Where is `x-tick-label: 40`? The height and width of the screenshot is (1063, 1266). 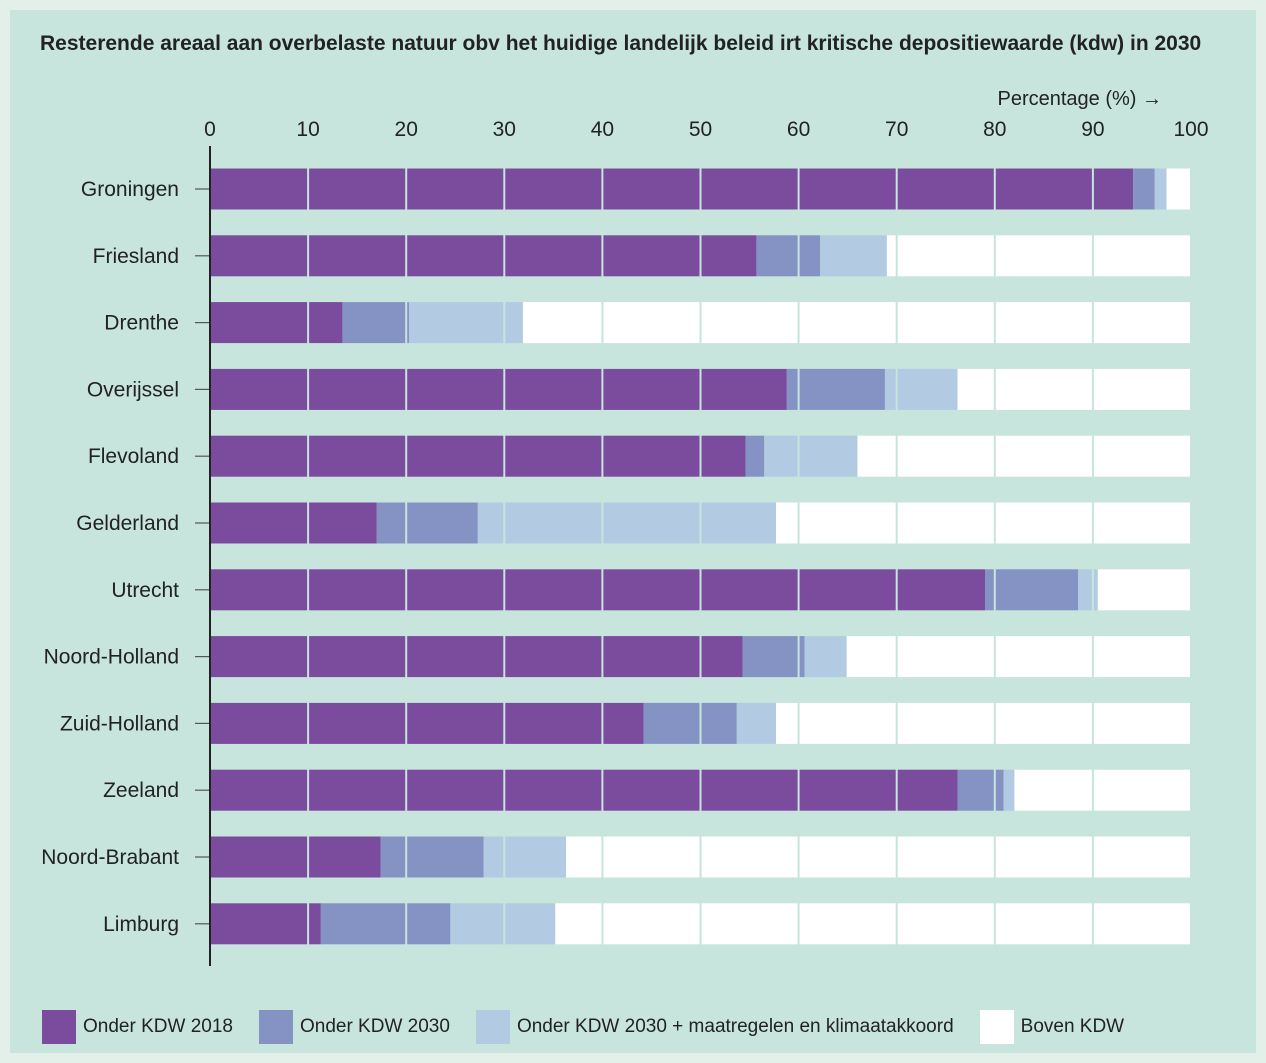 x-tick-label: 40 is located at coordinates (602, 129).